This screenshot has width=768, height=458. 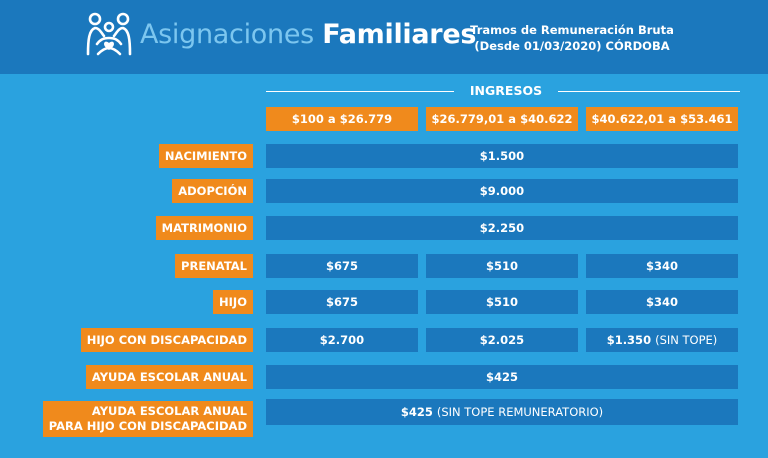 I want to click on row-label-prenatal: PRENATAL, so click(x=214, y=266).